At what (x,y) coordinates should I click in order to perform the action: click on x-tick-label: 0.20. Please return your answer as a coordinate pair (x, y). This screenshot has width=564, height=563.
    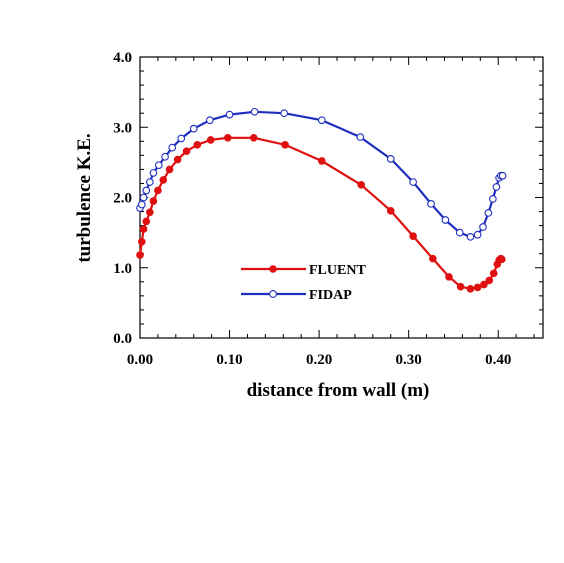
    Looking at the image, I should click on (319, 360).